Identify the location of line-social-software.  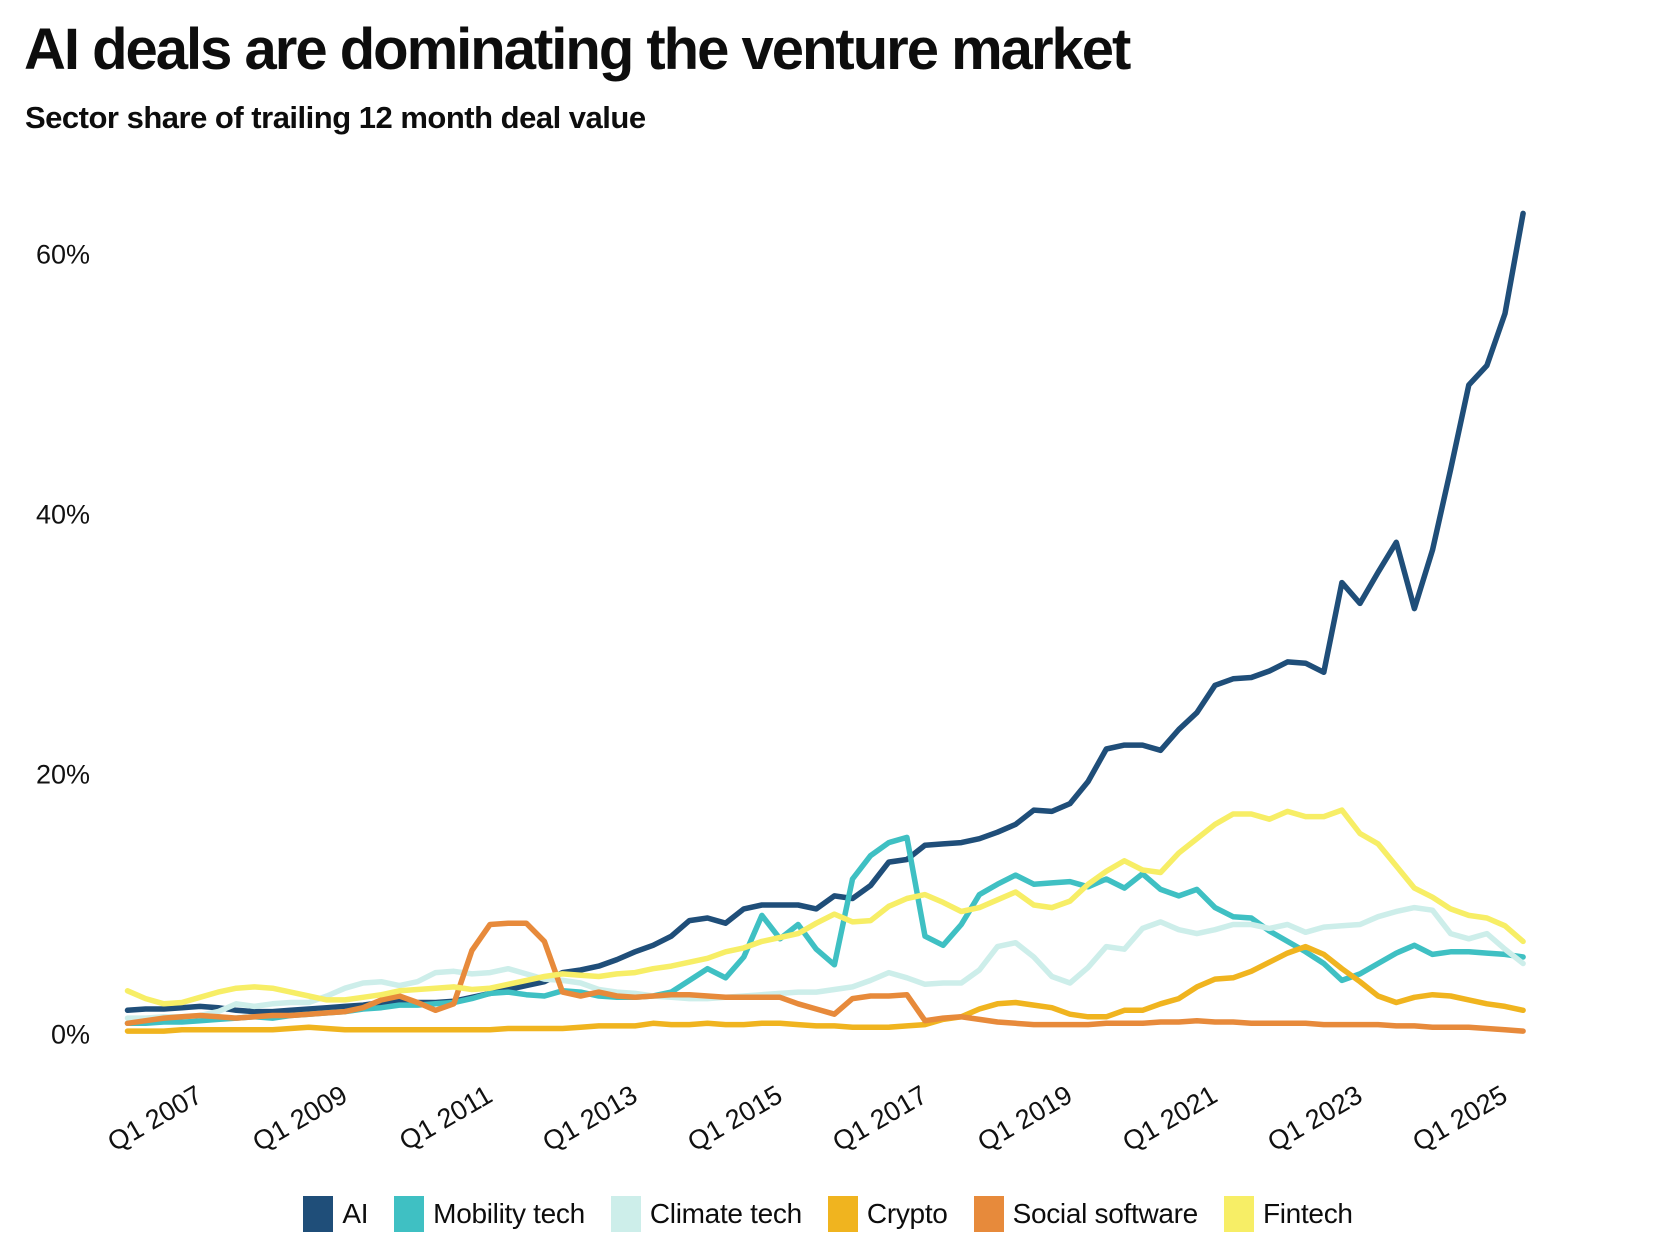
(825, 977).